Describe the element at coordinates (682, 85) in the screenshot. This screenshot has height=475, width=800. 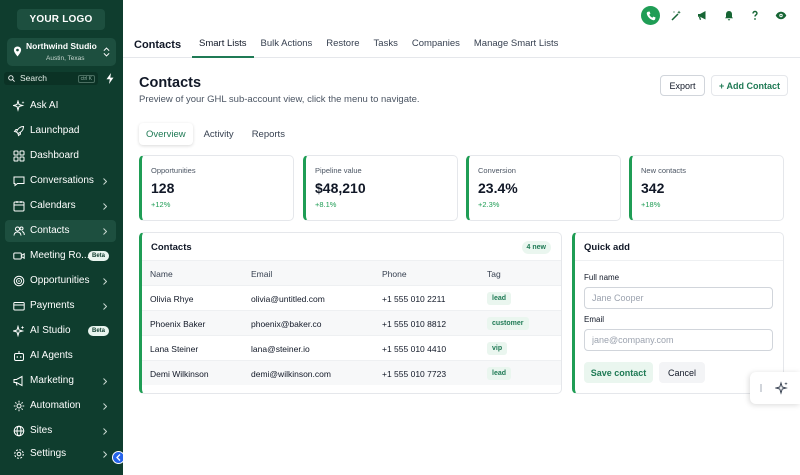
I see `export-button: Export` at that location.